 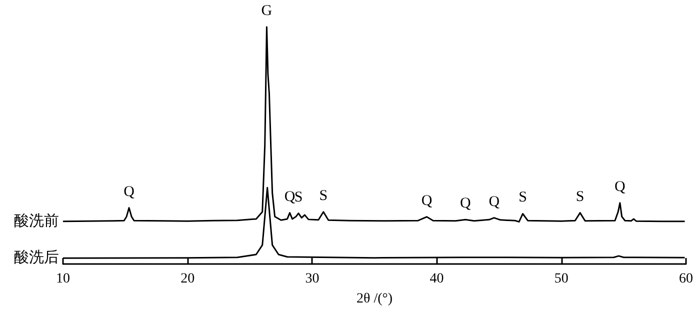 What do you see at coordinates (437, 279) in the screenshot?
I see `x-tick-label: 40` at bounding box center [437, 279].